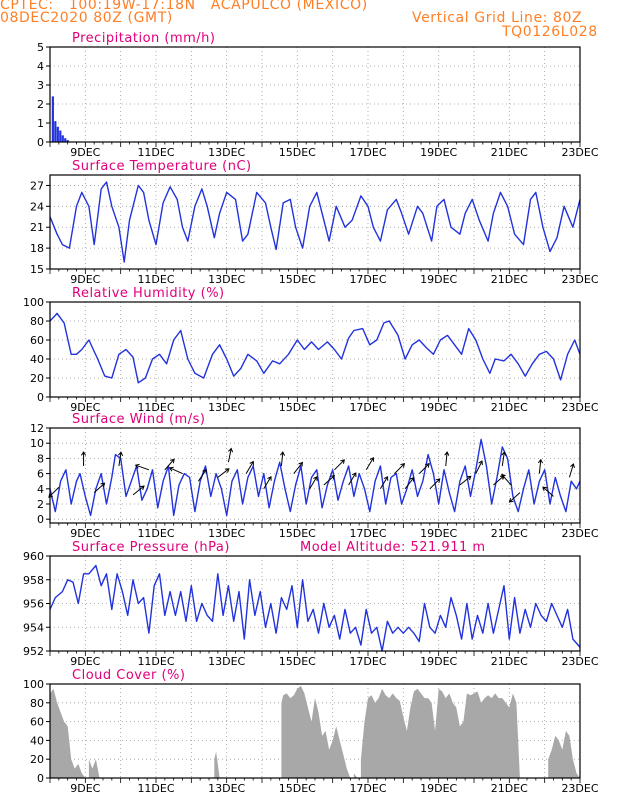 The height and width of the screenshot is (800, 618). I want to click on y-tick-label: 27, so click(37, 185).